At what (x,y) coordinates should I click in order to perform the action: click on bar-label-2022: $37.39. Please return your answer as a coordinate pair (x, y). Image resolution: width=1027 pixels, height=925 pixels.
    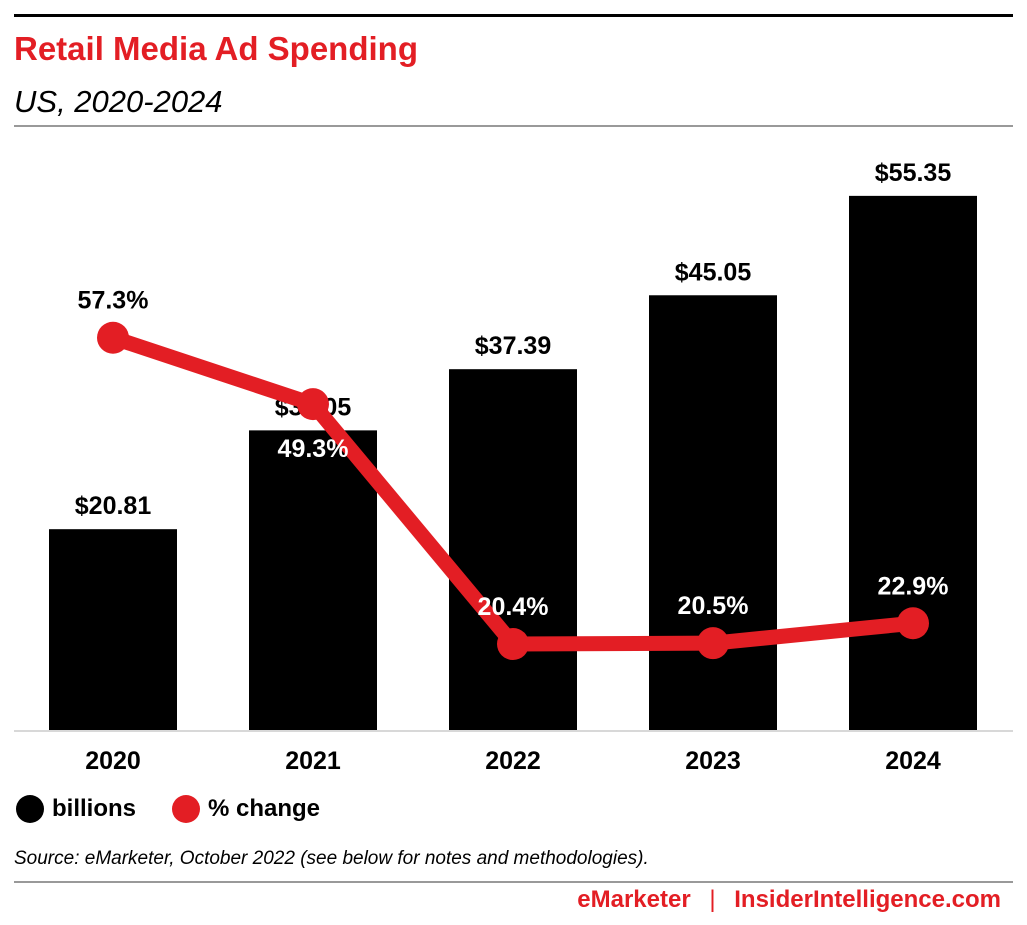
    Looking at the image, I should click on (513, 346).